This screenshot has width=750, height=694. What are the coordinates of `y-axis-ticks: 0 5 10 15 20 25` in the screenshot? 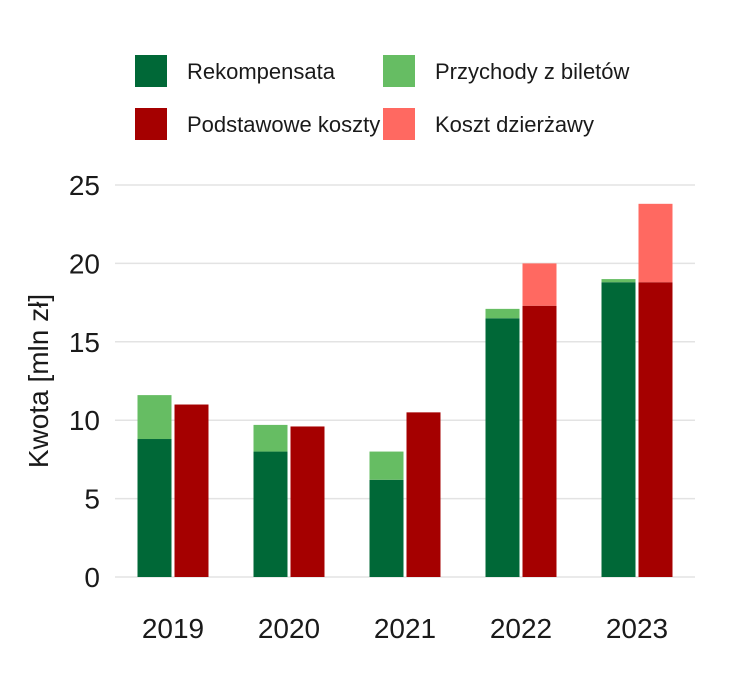 It's located at (84, 381).